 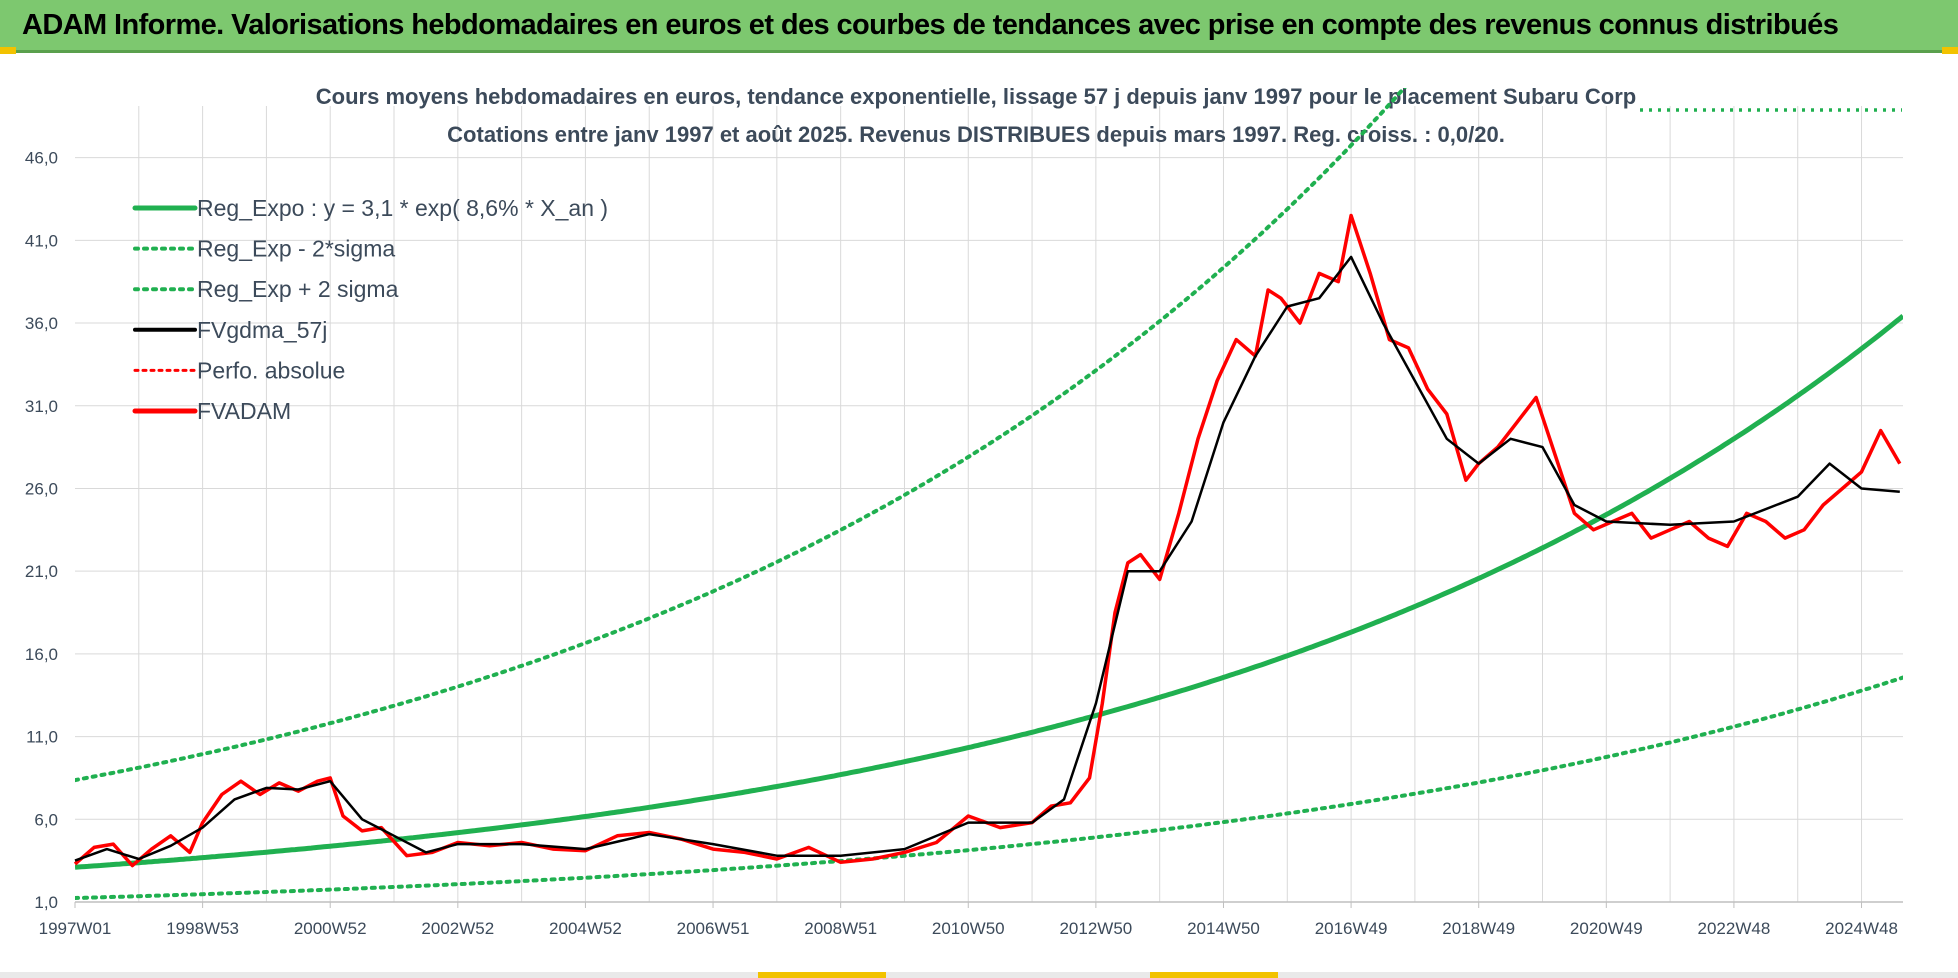 I want to click on y-tick-label: 21,0, so click(x=41, y=571).